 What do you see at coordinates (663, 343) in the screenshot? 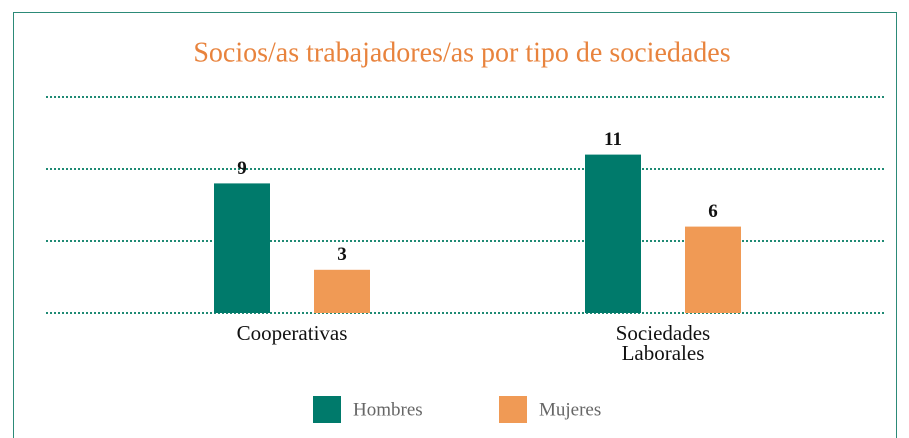
I see `x-tick-label: Sociedades Laborales` at bounding box center [663, 343].